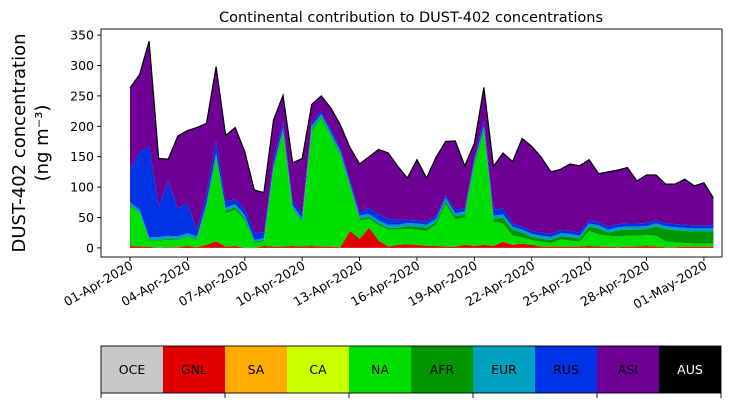 The image size is (730, 402). I want to click on y-tick-label: 0, so click(90, 247).